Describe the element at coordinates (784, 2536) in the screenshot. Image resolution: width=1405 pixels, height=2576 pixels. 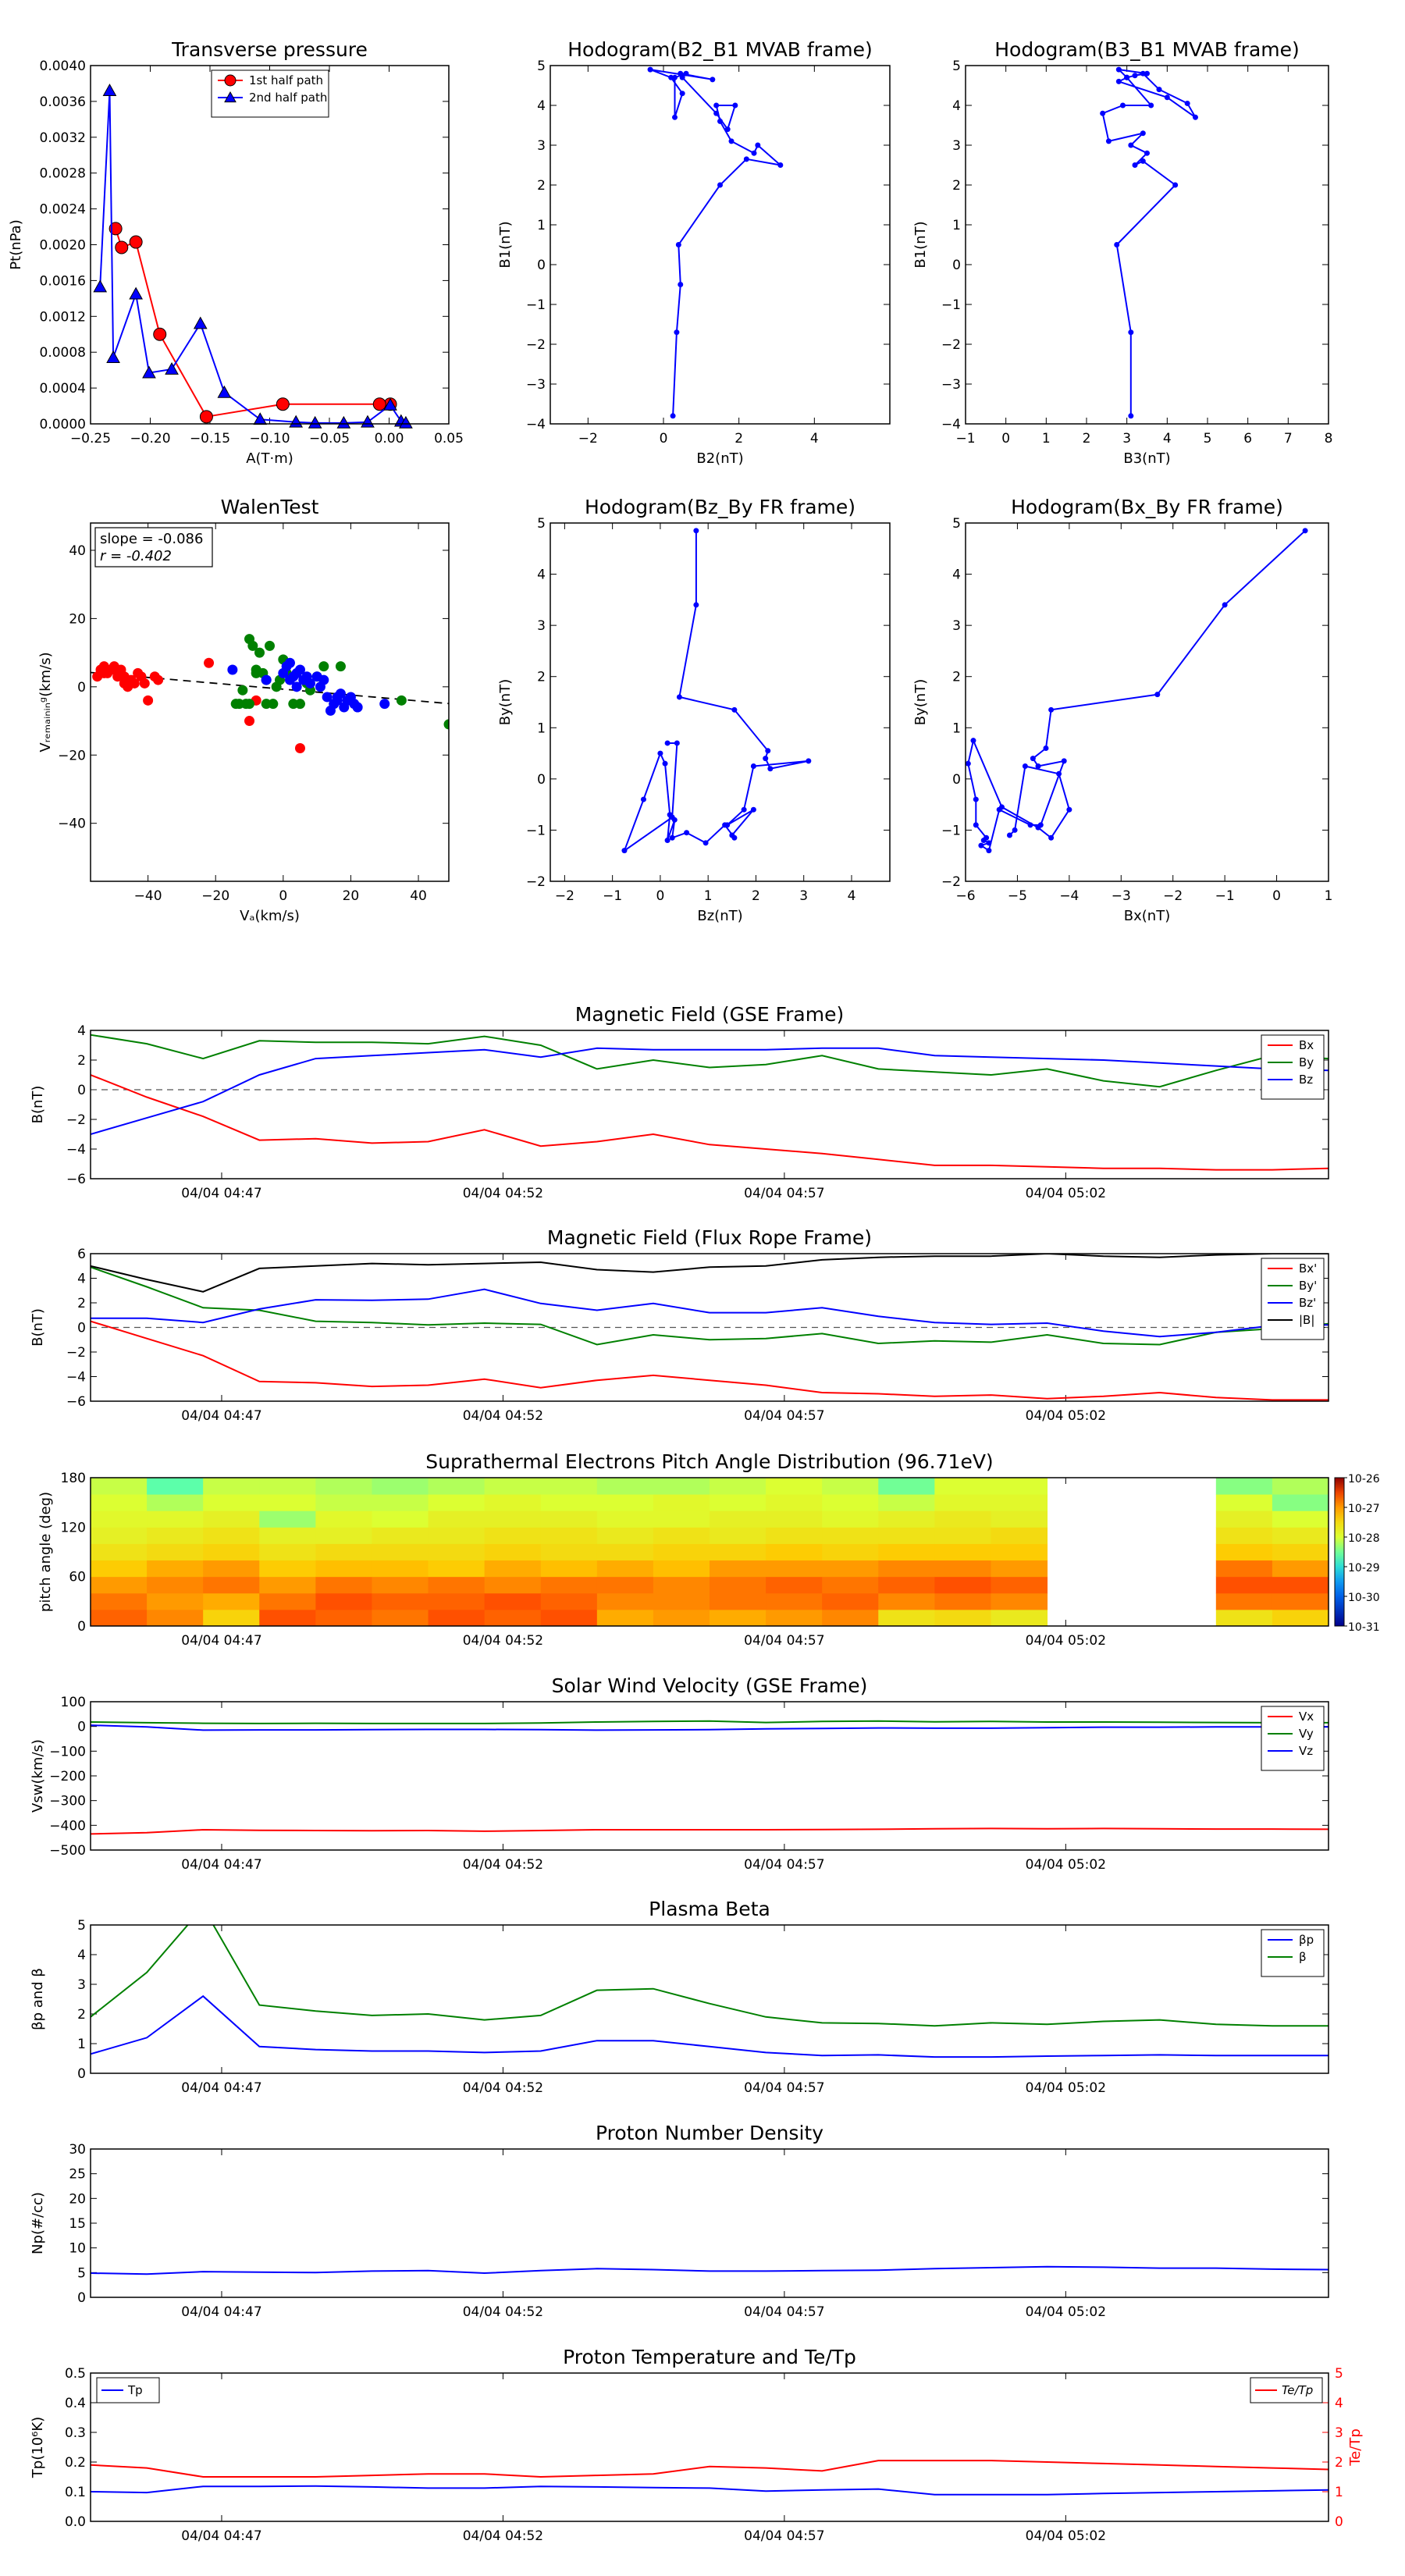
I see `x-tick-label: 04/04 04:57` at that location.